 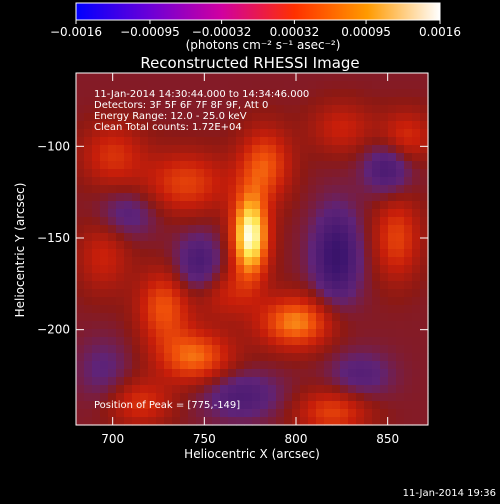 I want to click on footer-timestamp: 11-Jan-2014 19:36, so click(x=449, y=493).